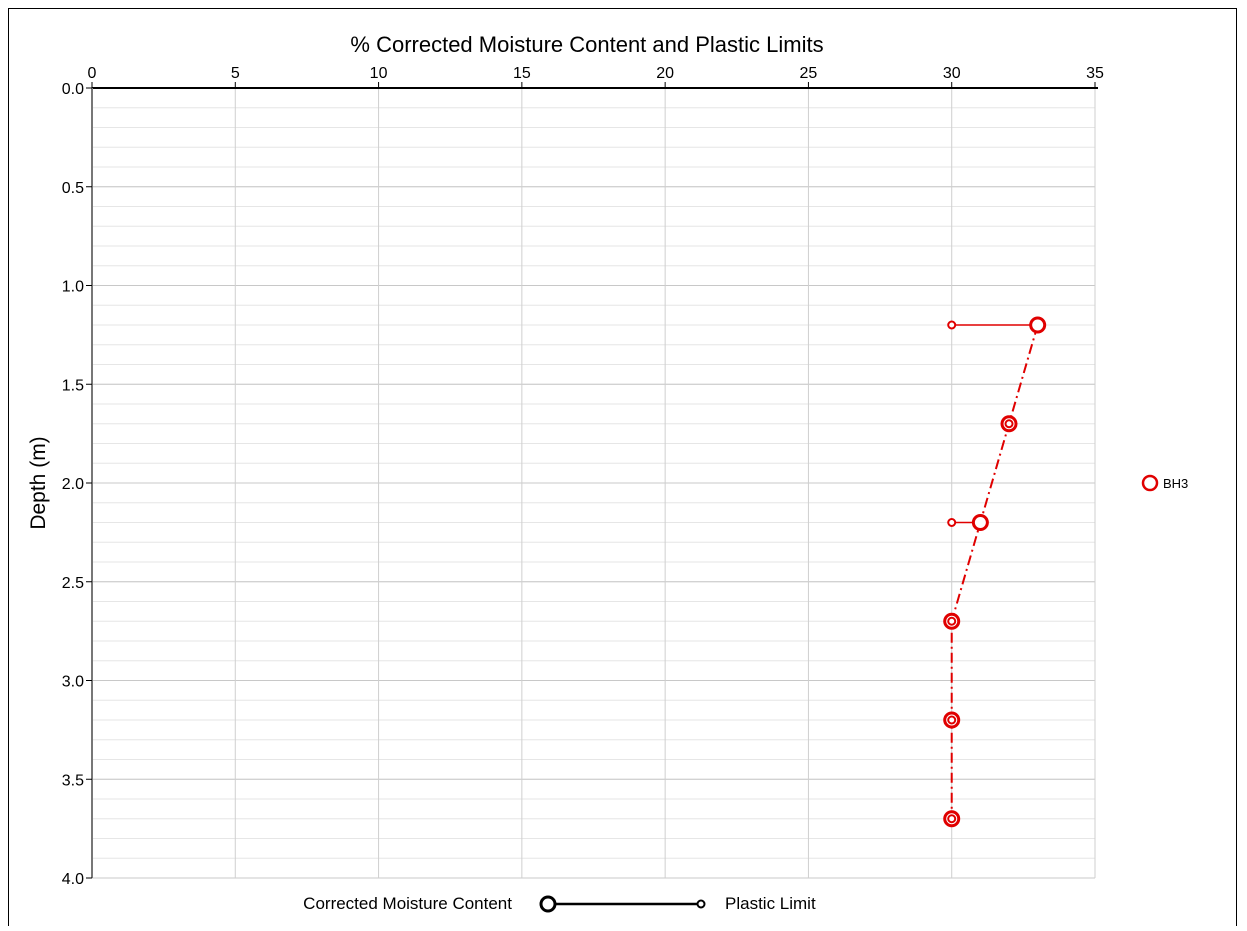  Describe the element at coordinates (665, 73) in the screenshot. I see `x-tick-label: 20` at that location.